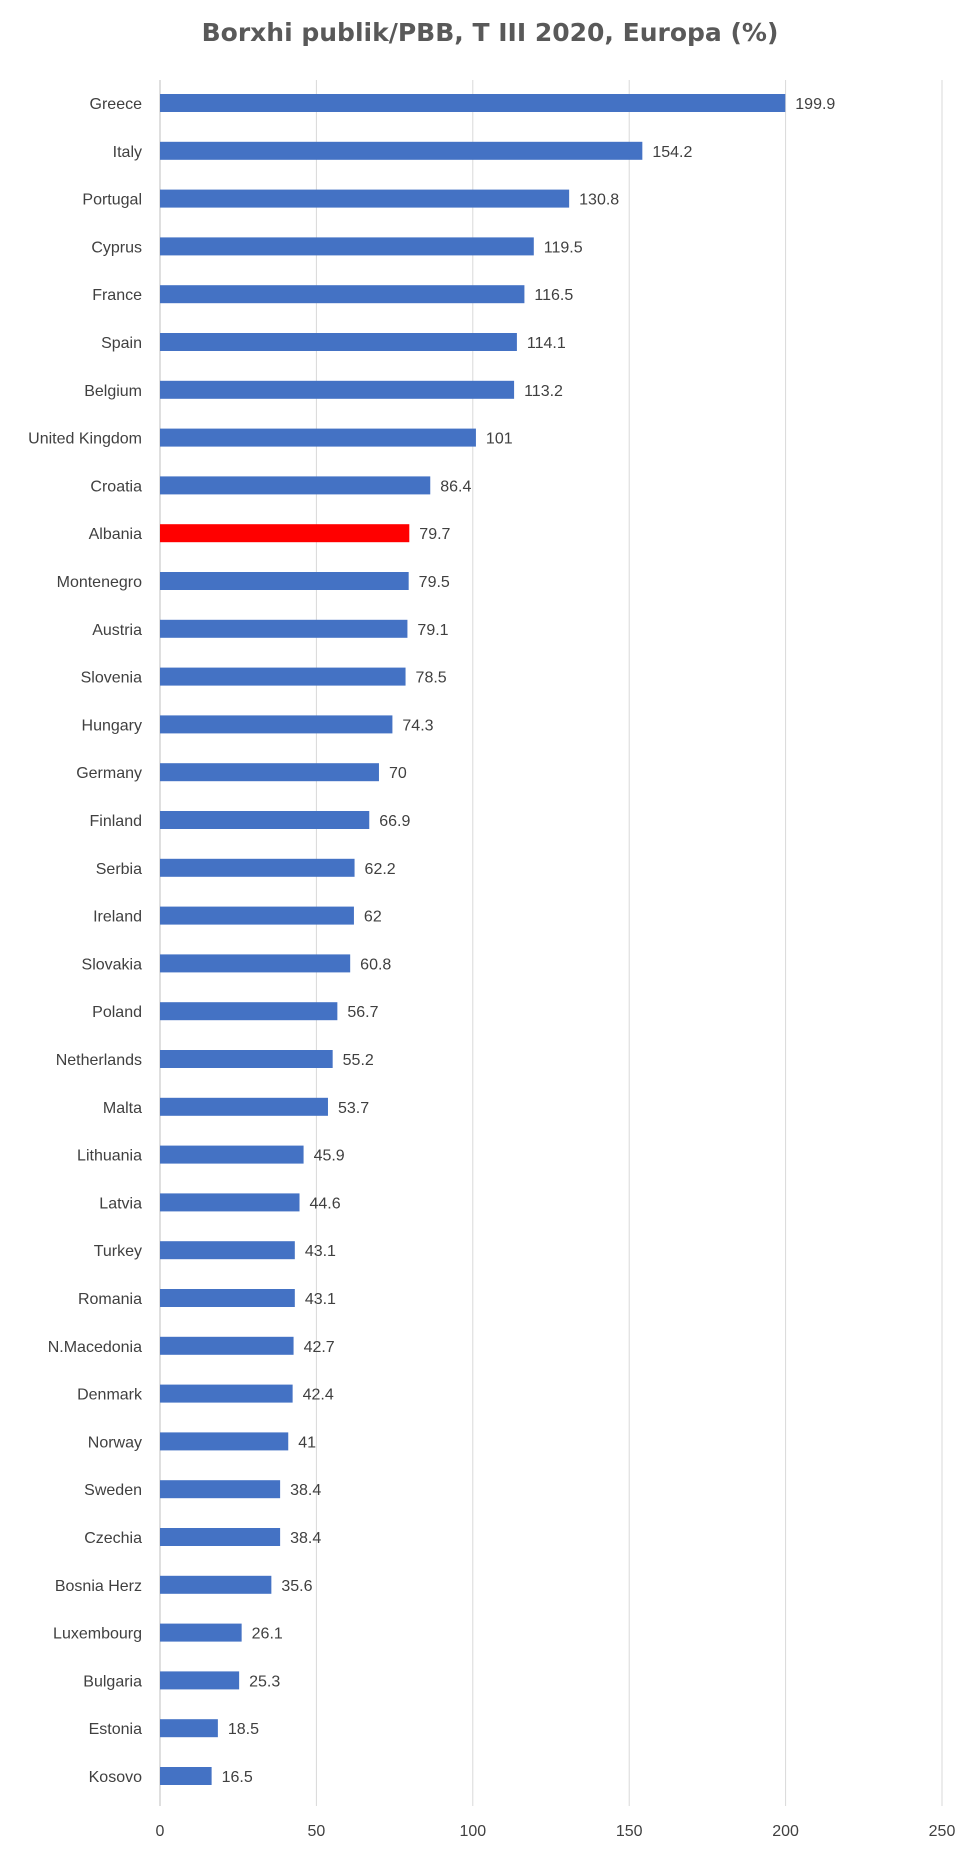 This screenshot has width=980, height=1864. Describe the element at coordinates (329, 1156) in the screenshot. I see `data-label: 45.9` at that location.